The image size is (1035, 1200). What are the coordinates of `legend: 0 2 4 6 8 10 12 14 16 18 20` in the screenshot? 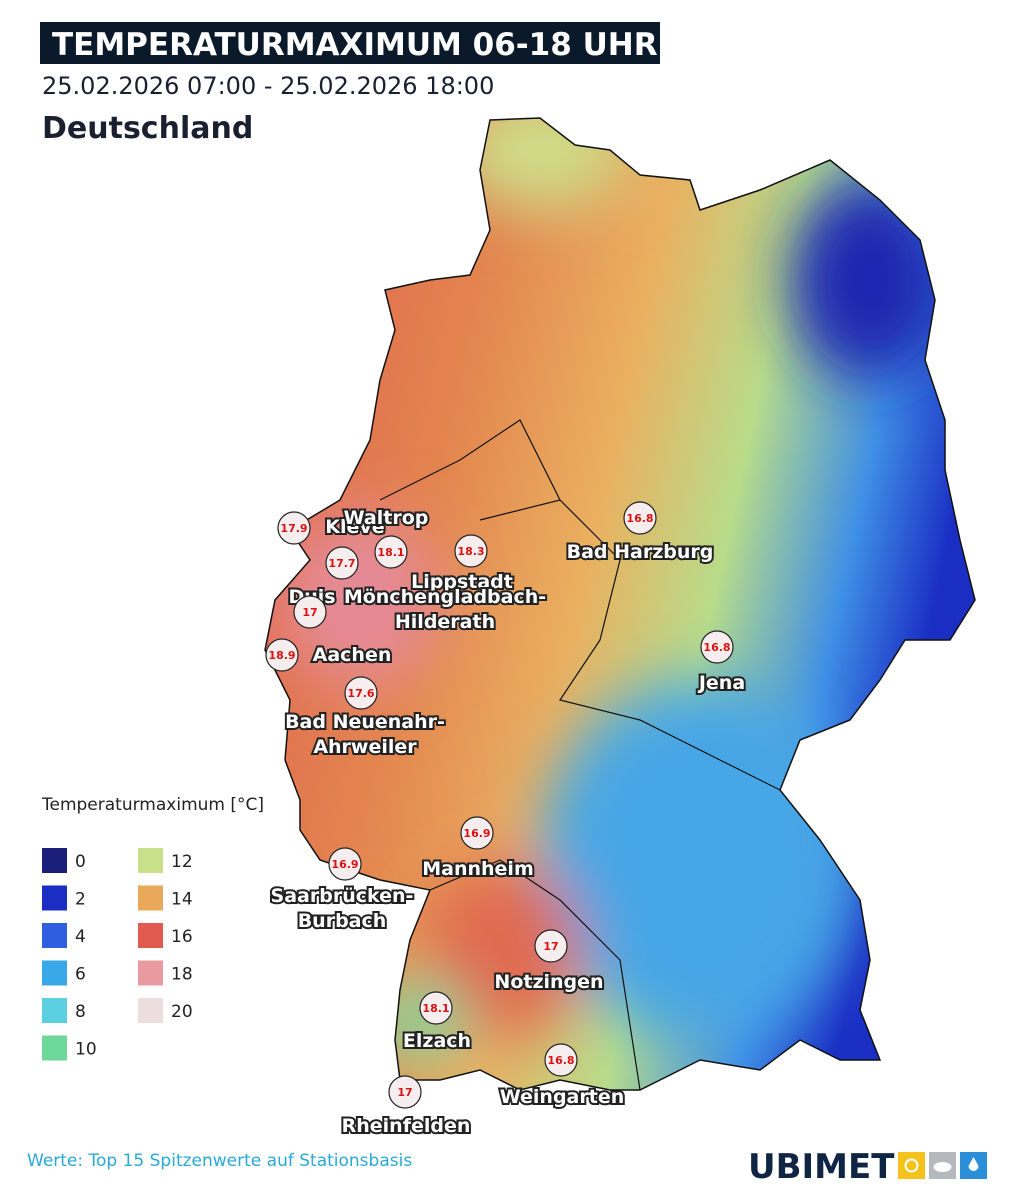 It's located at (117, 954).